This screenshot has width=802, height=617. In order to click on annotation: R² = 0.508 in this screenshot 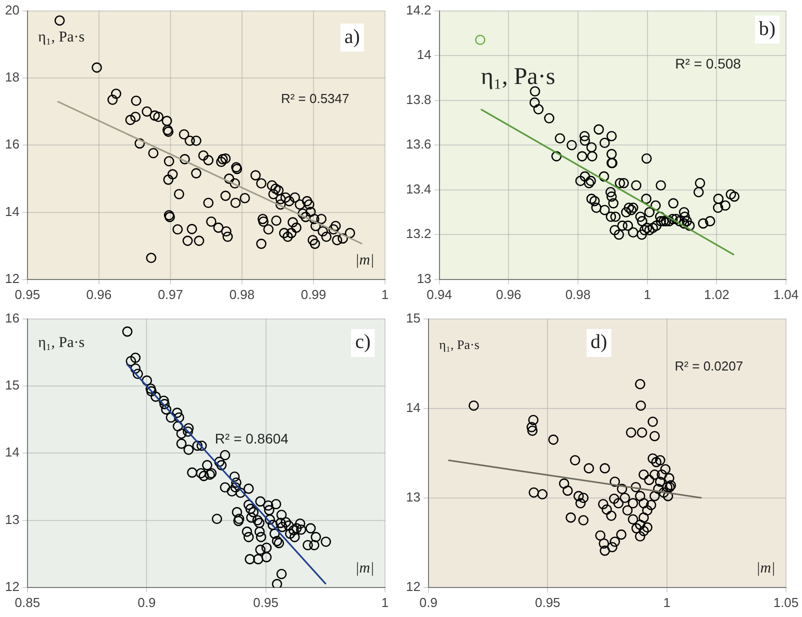, I will do `click(708, 63)`.